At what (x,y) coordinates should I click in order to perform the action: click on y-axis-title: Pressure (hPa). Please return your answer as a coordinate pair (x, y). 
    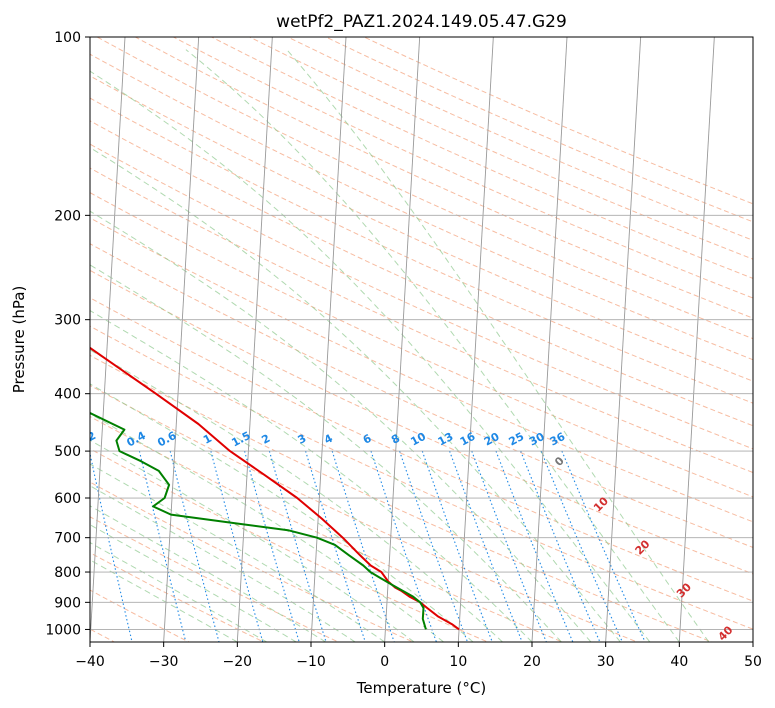
    Looking at the image, I should click on (19, 340).